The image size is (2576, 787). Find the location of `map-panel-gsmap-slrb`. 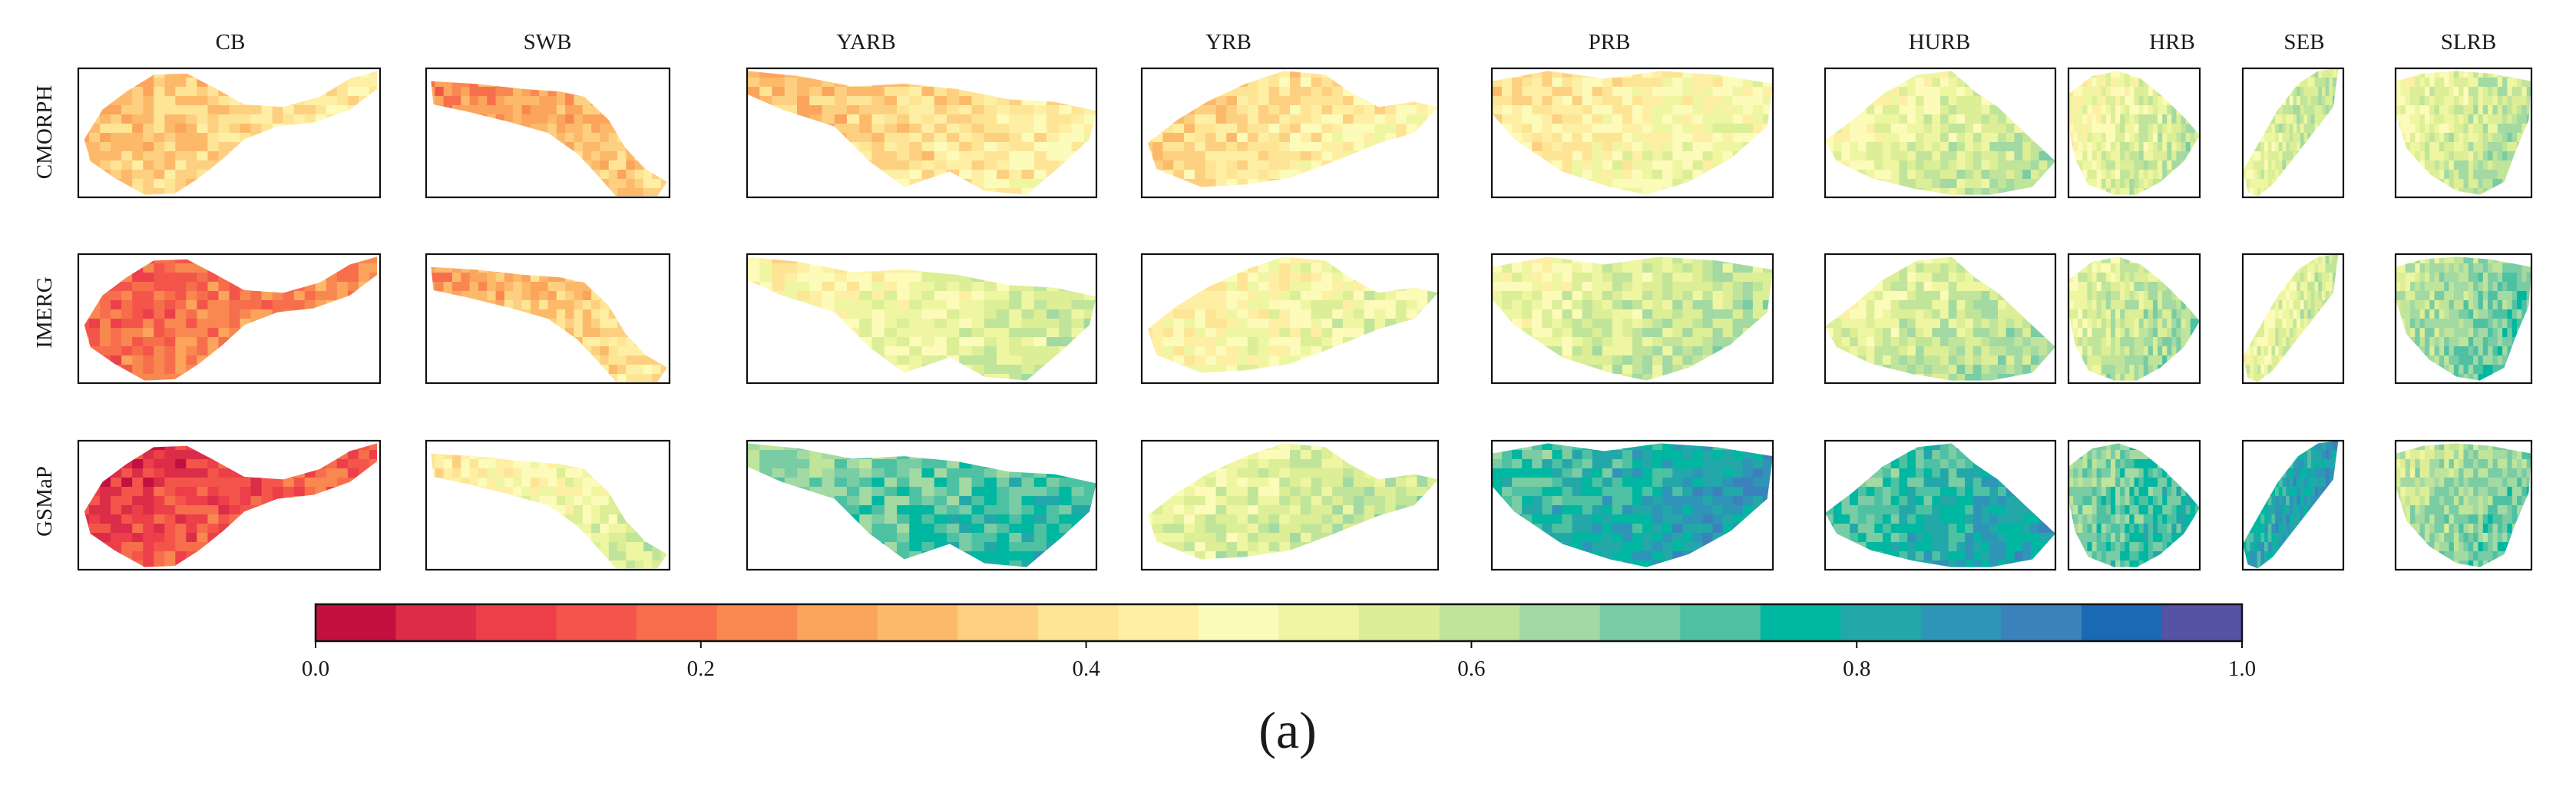

map-panel-gsmap-slrb is located at coordinates (2463, 505).